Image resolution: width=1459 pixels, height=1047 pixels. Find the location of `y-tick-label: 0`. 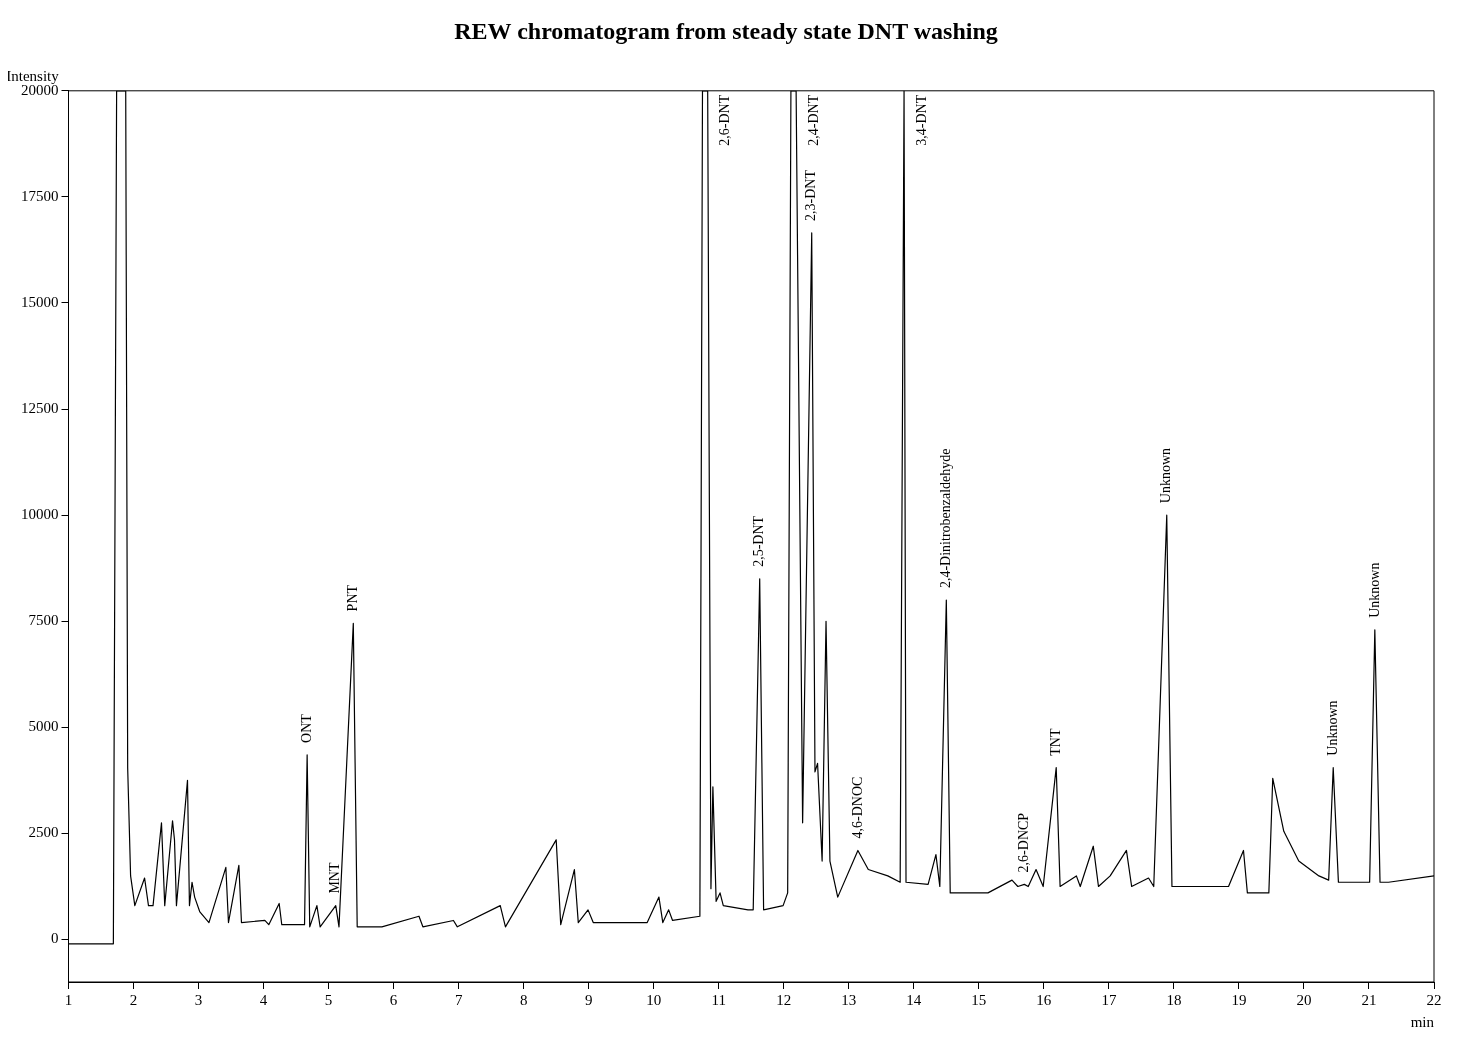

y-tick-label: 0 is located at coordinates (55, 938).